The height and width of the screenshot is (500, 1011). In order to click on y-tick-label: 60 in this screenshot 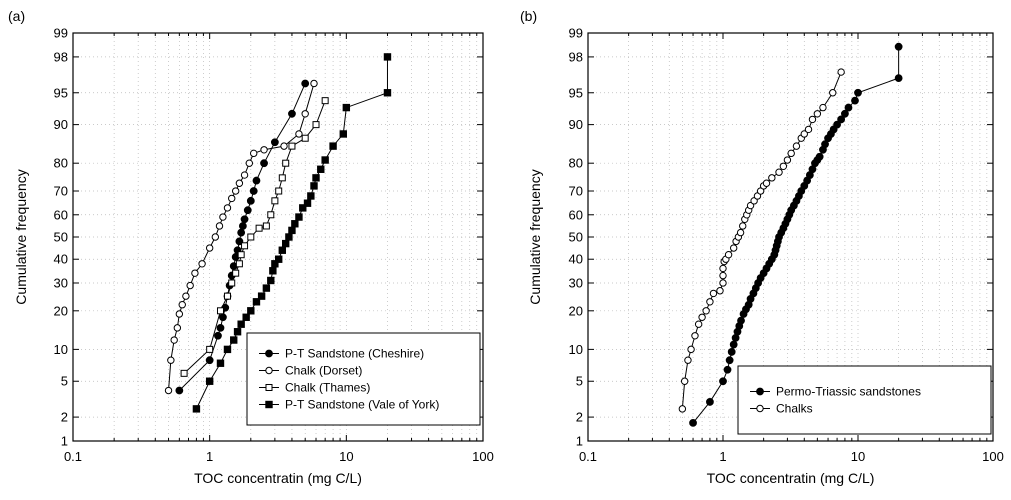, I will do `click(61, 214)`.